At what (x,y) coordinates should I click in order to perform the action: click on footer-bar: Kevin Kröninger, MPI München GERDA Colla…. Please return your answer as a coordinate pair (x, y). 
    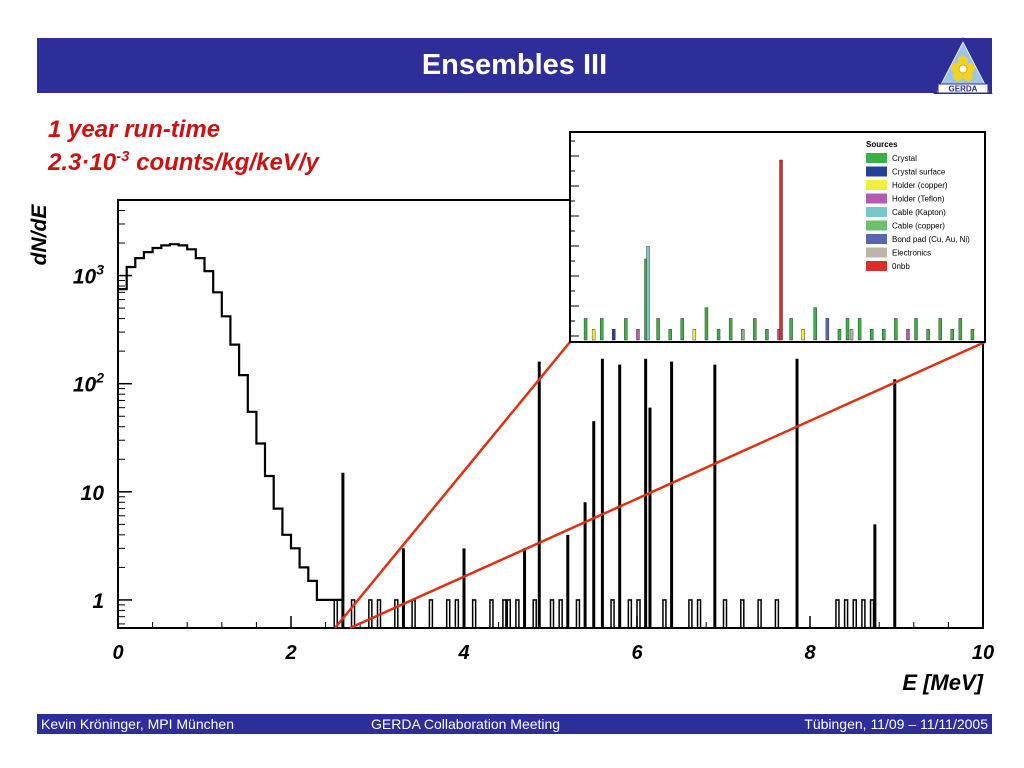
    Looking at the image, I should click on (514, 724).